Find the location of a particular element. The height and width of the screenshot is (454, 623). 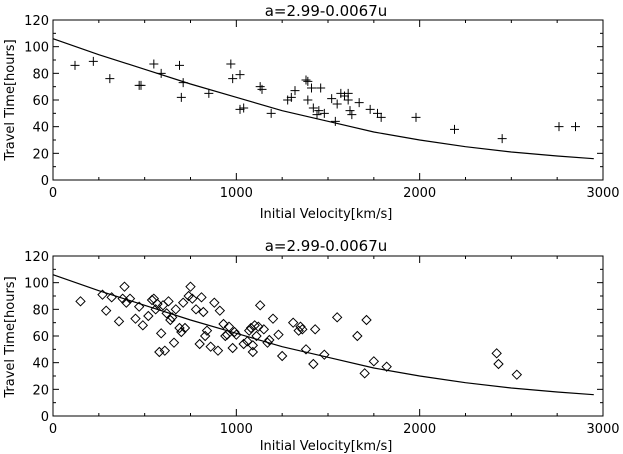

top-x-tick-label: 2000 is located at coordinates (419, 193).